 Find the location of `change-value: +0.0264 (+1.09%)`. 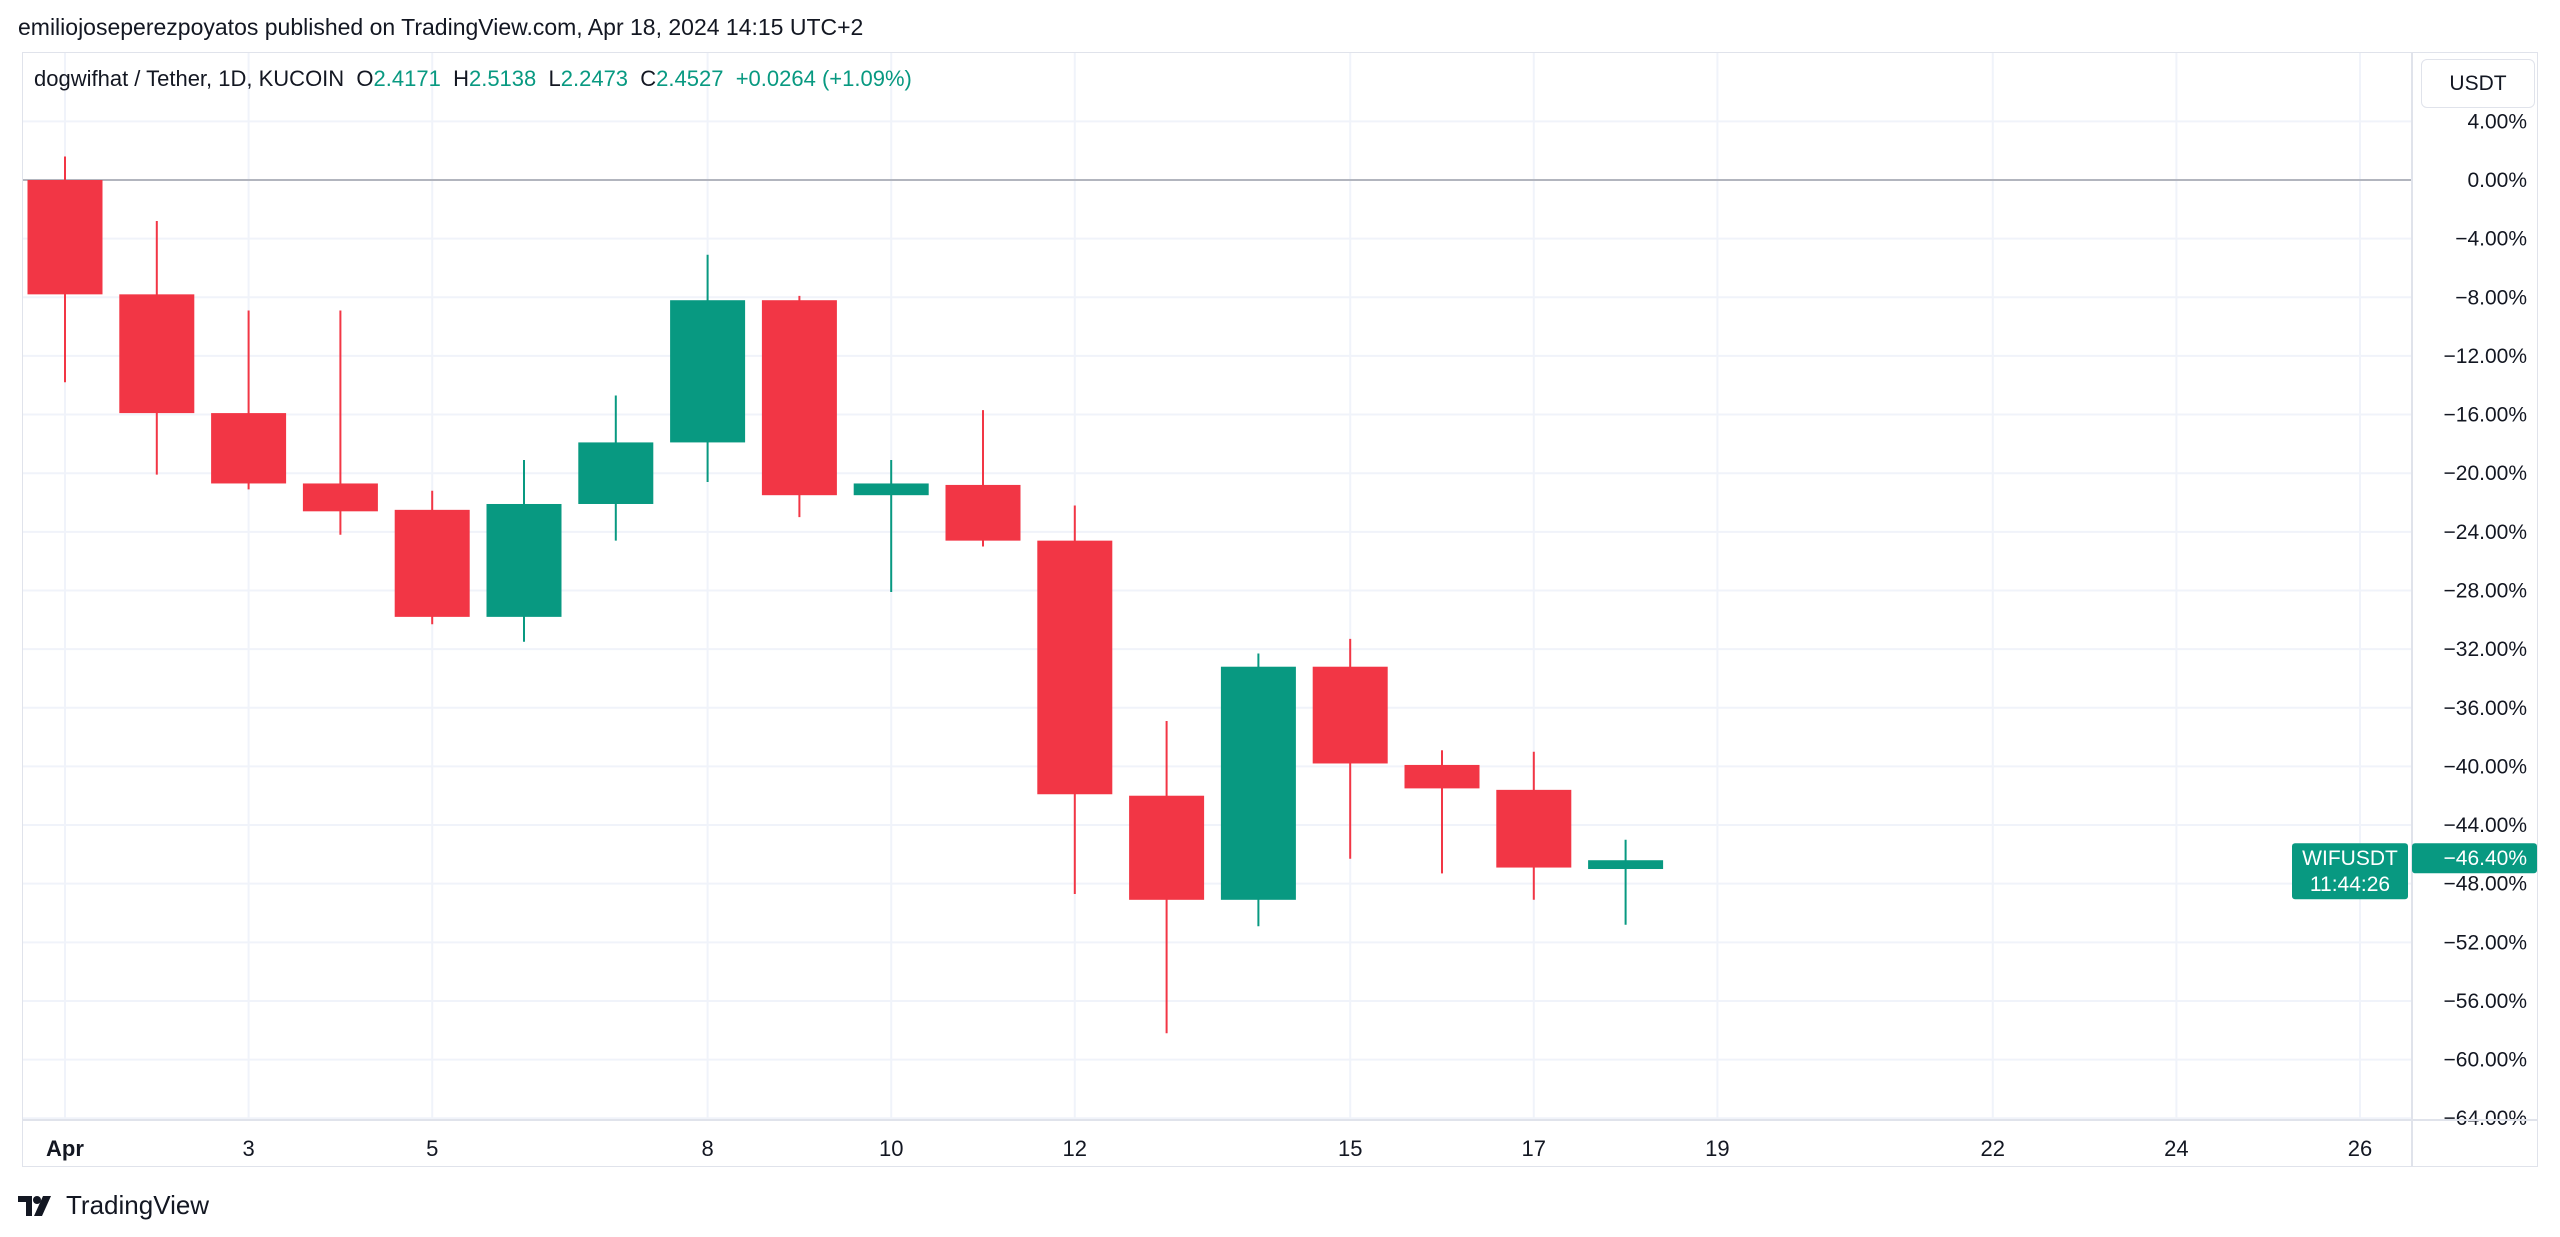

change-value: +0.0264 (+1.09%) is located at coordinates (823, 78).